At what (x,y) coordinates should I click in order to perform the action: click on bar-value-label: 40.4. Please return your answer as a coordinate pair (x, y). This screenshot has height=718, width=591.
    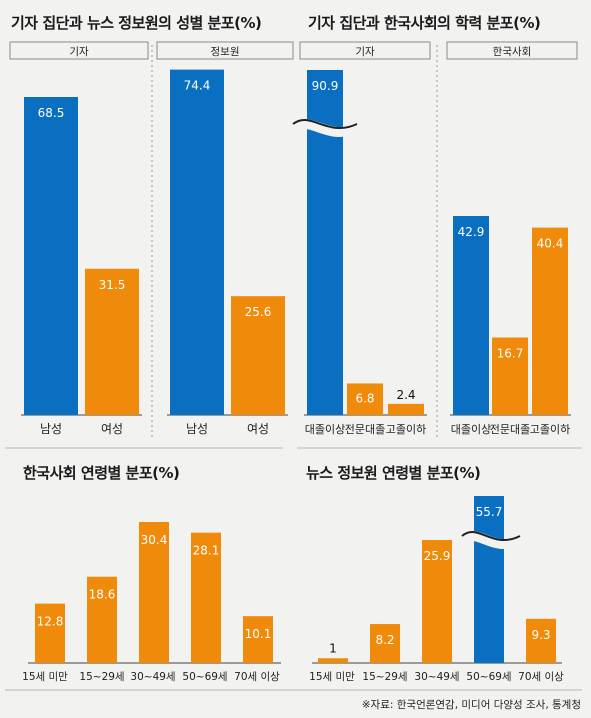
    Looking at the image, I should click on (550, 244).